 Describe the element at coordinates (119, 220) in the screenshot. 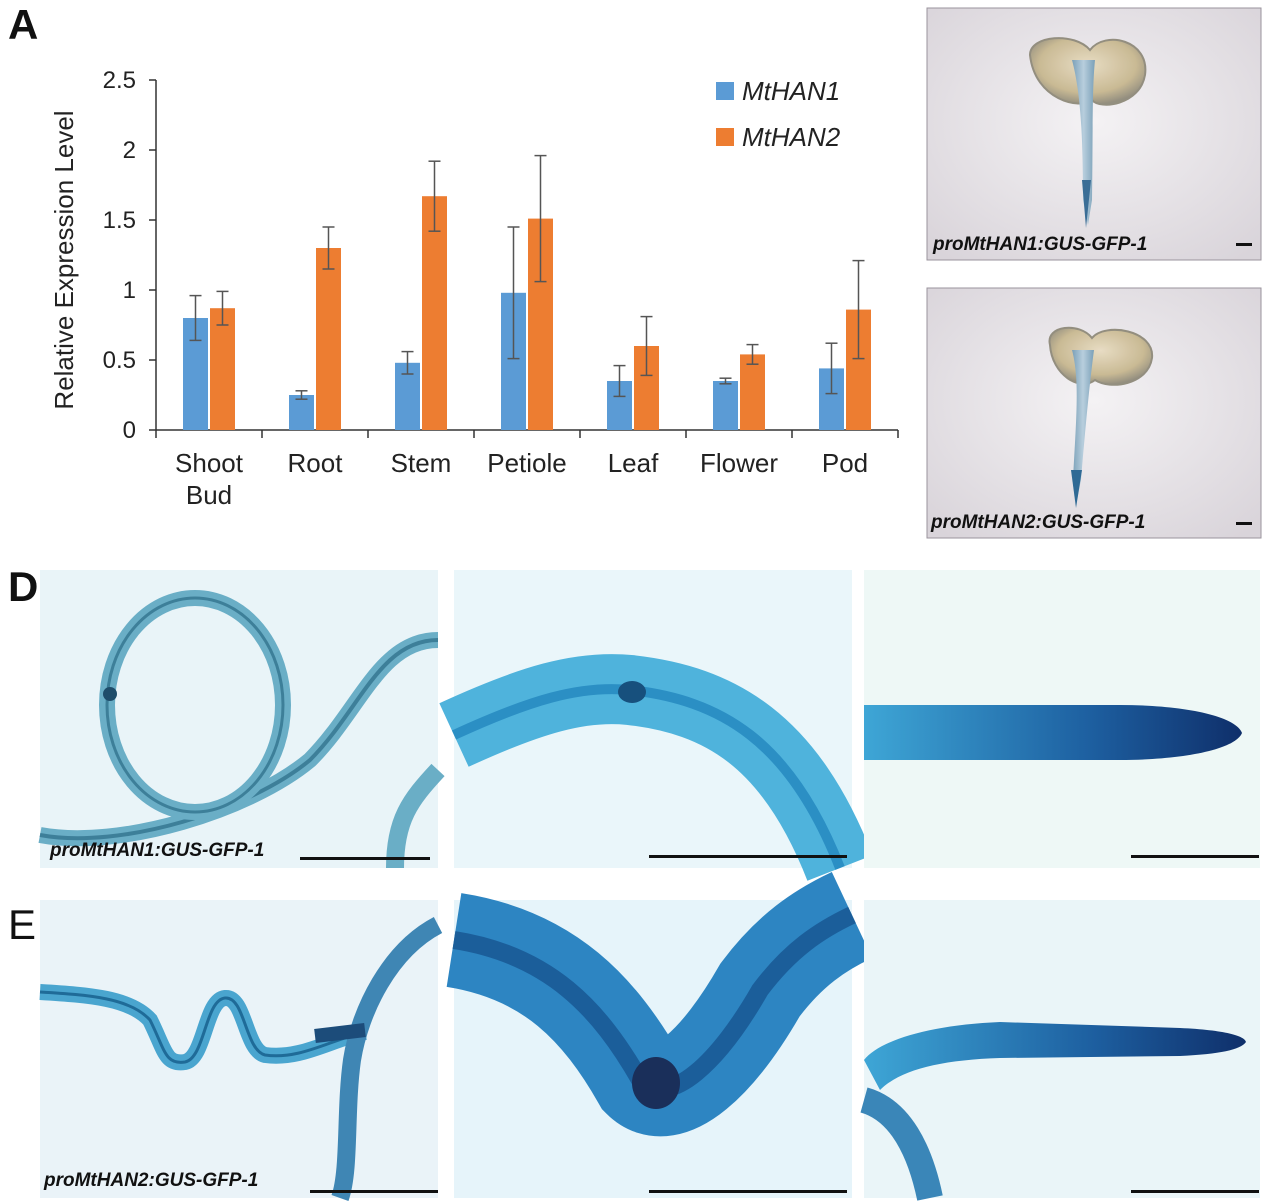

I see `y-tick-label: 1.5` at that location.